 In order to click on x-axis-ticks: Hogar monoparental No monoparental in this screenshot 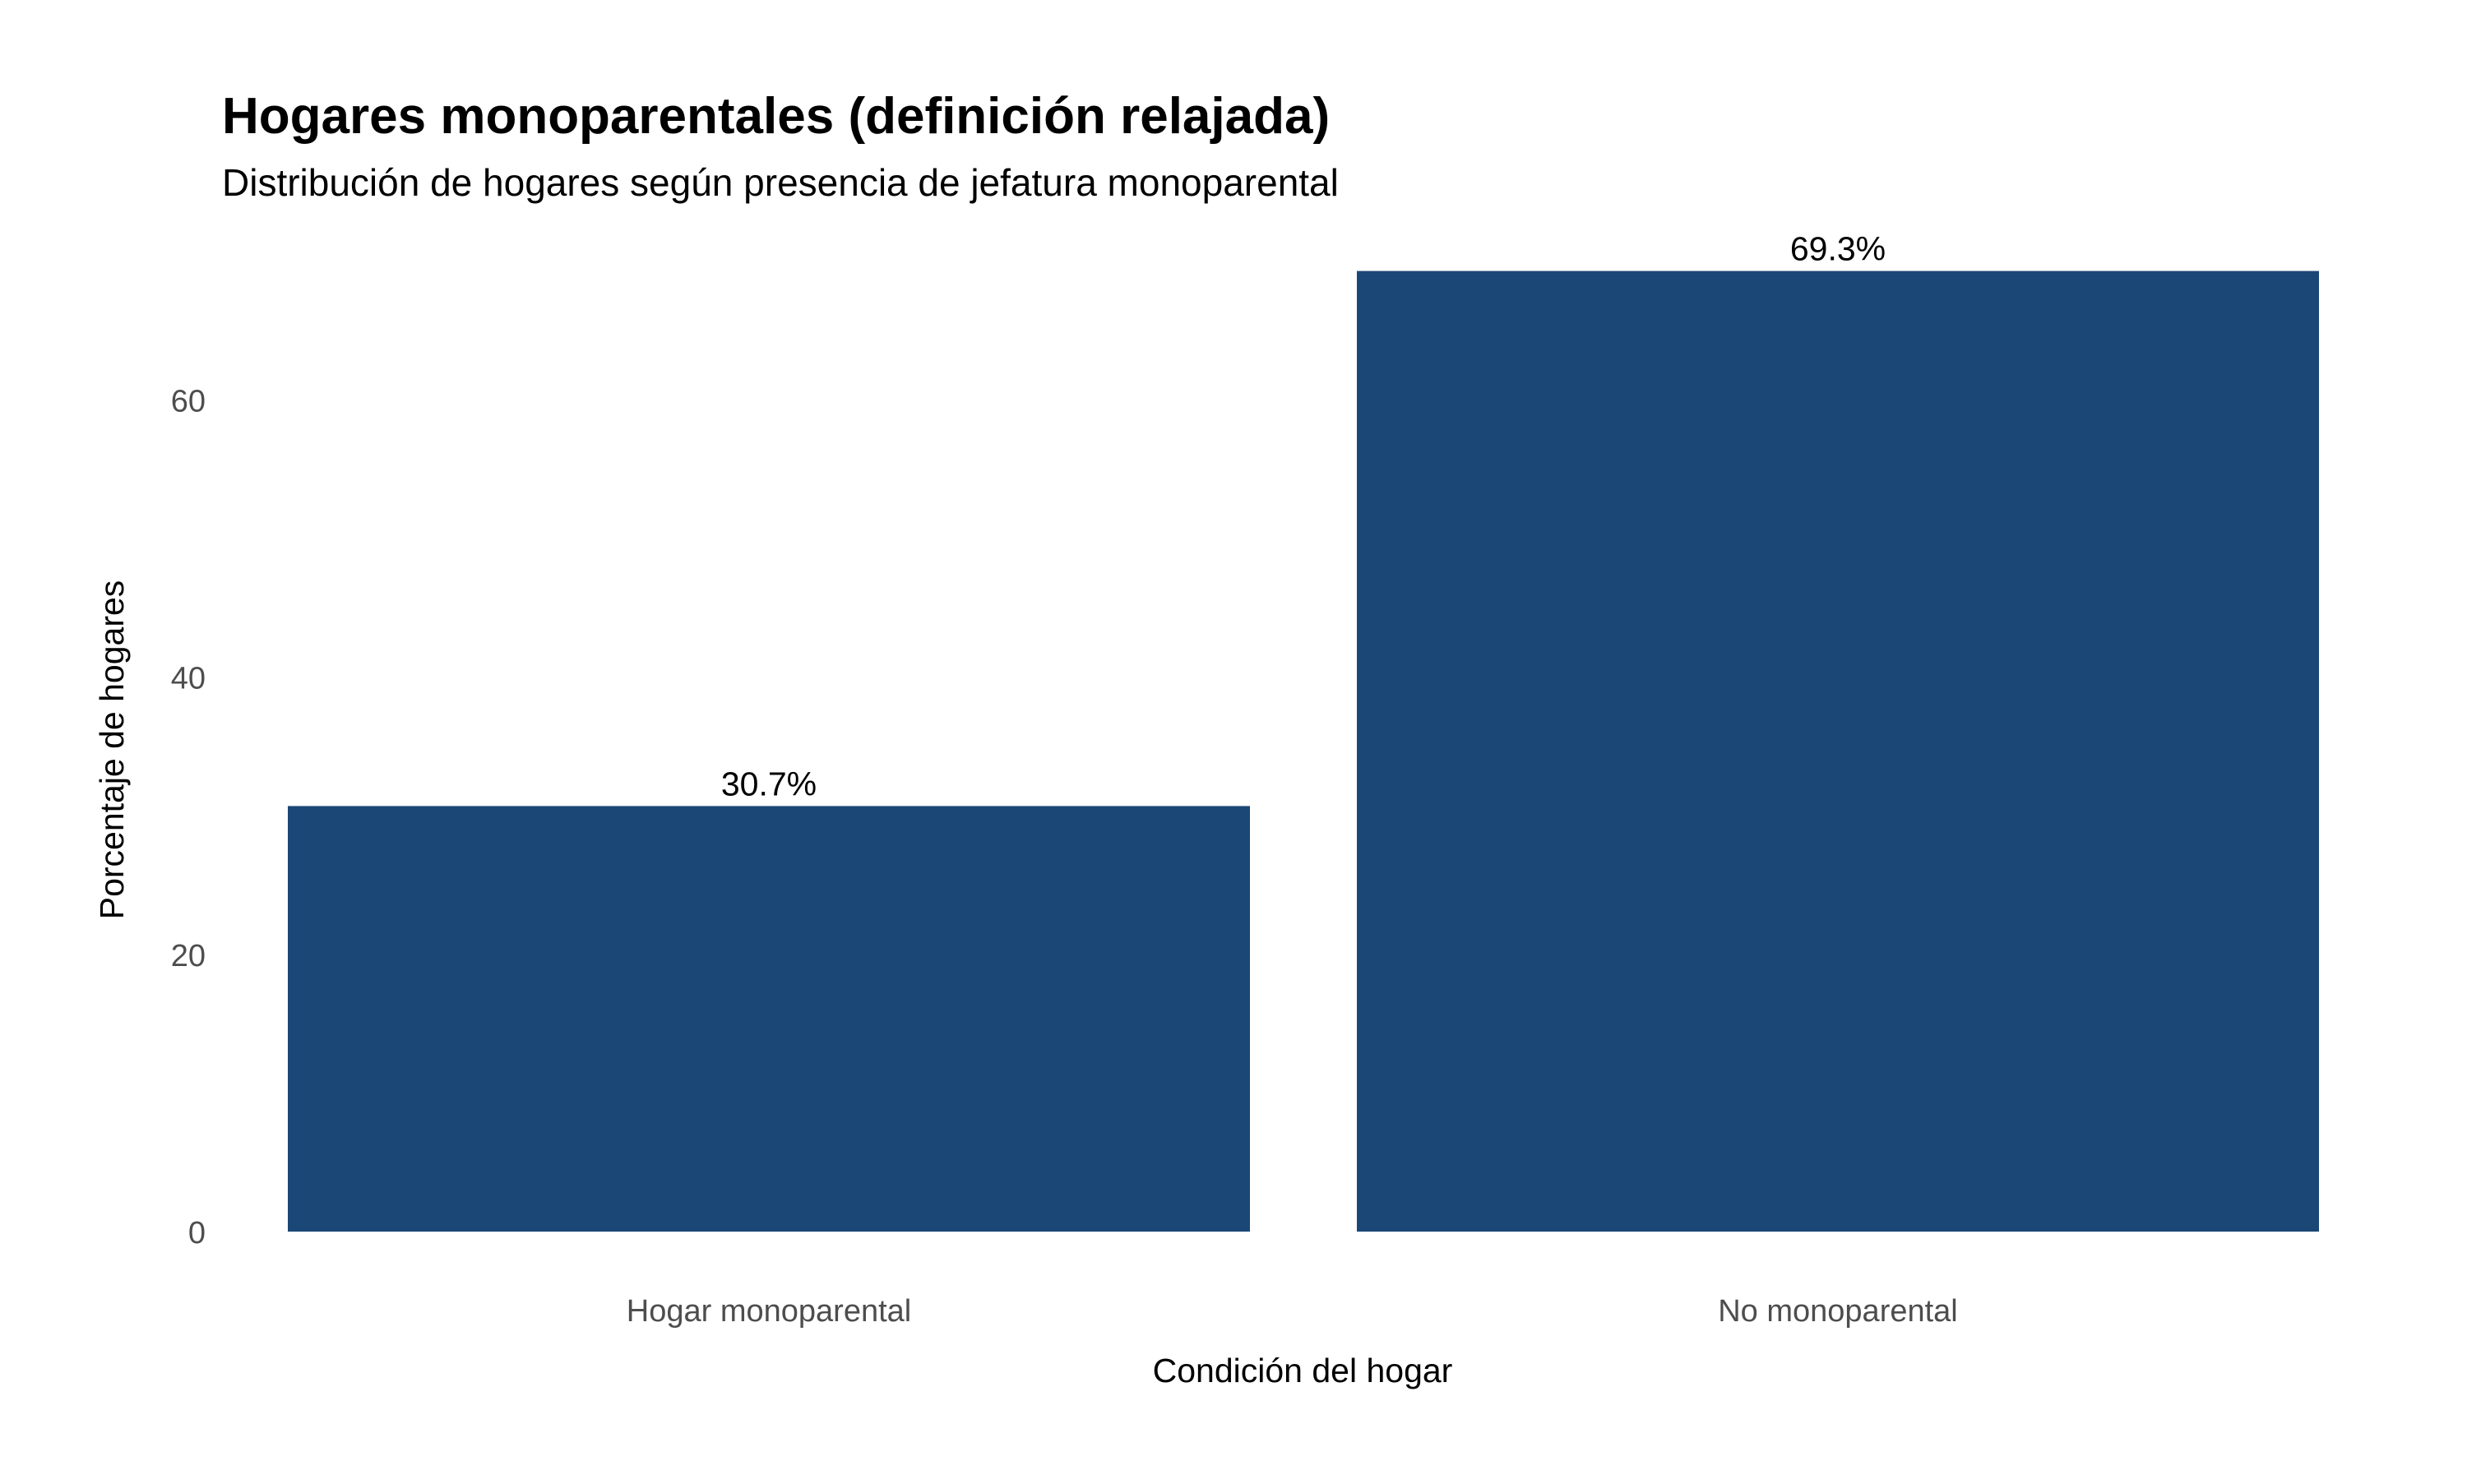, I will do `click(1292, 1312)`.